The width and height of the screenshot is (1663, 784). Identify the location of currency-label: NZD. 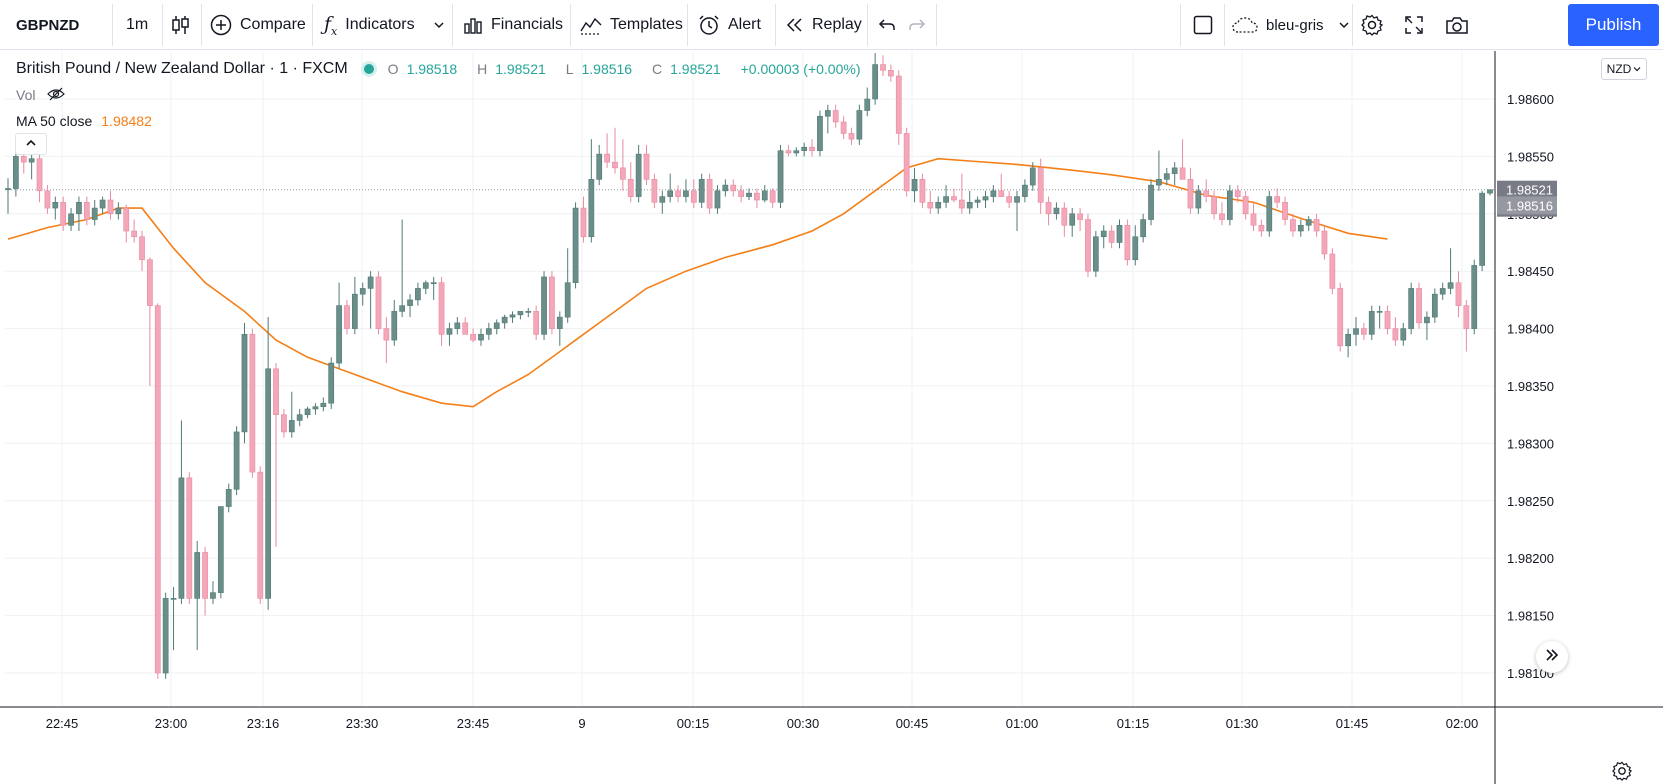
(1619, 69).